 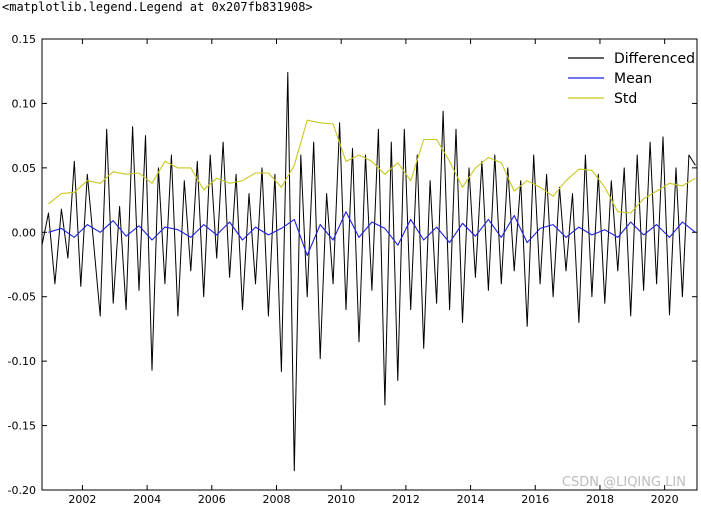 What do you see at coordinates (341, 499) in the screenshot?
I see `x-tick-label: 2010` at bounding box center [341, 499].